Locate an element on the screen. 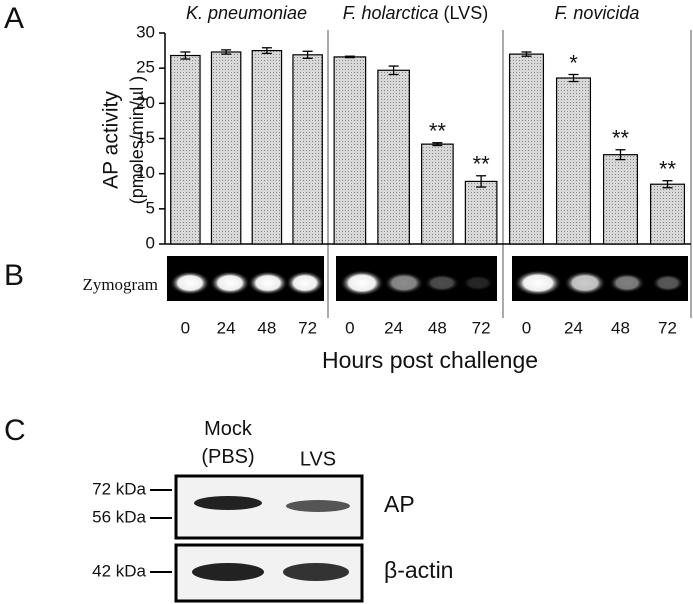  lane-label: Mock (PBS) is located at coordinates (227, 443).